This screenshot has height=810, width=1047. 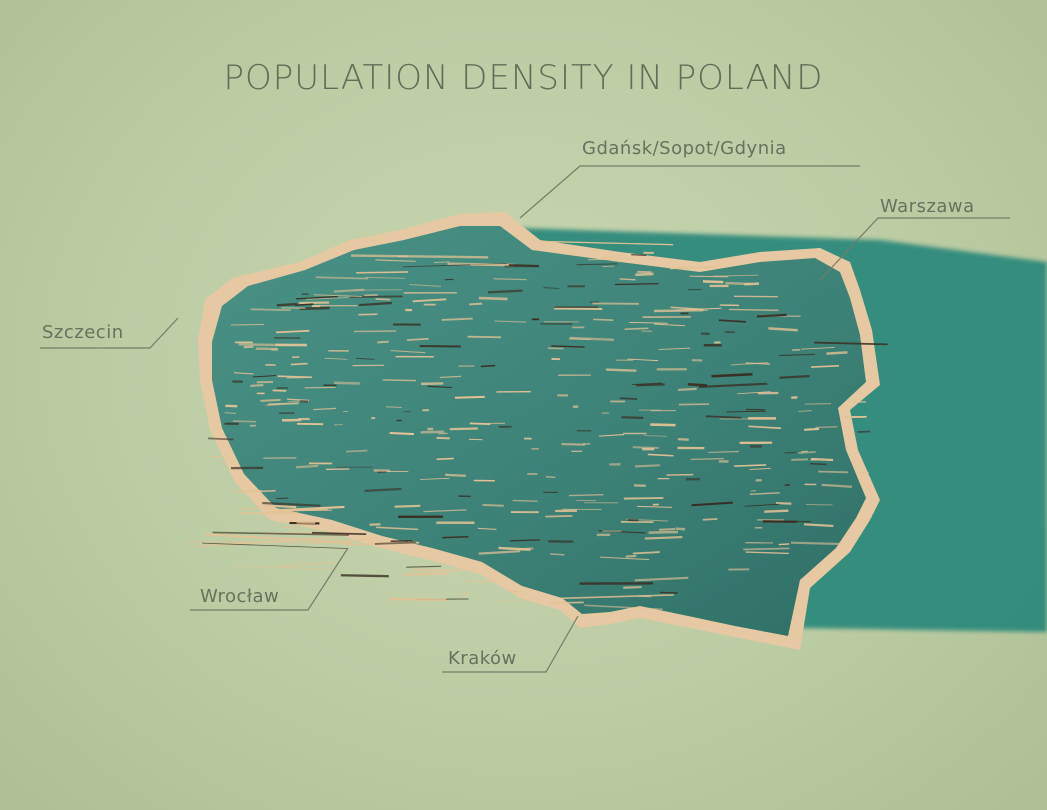 What do you see at coordinates (684, 148) in the screenshot?
I see `city-label-gdansk: Gdańsk/Sopot/Gdynia` at bounding box center [684, 148].